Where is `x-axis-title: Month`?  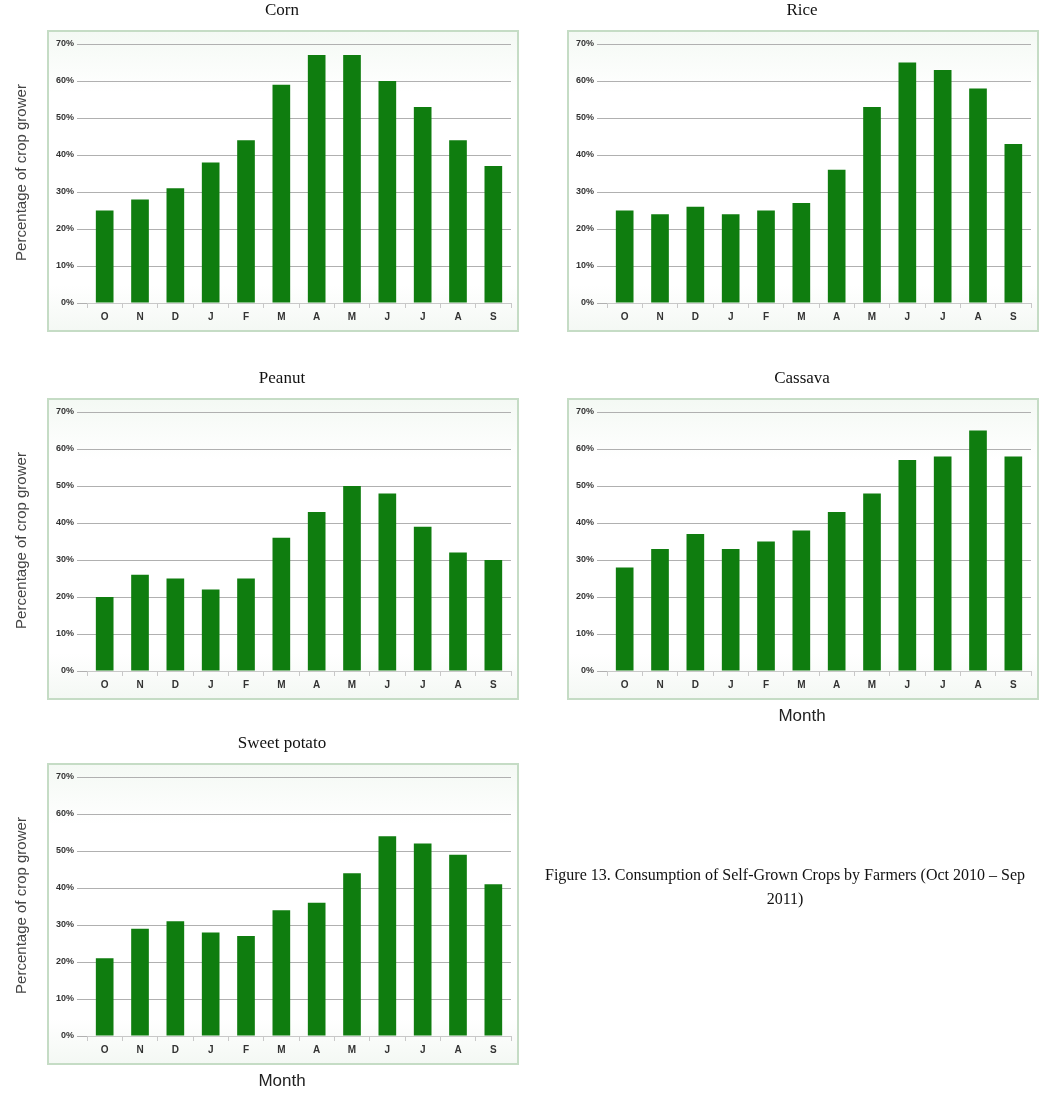 x-axis-title: Month is located at coordinates (282, 1081).